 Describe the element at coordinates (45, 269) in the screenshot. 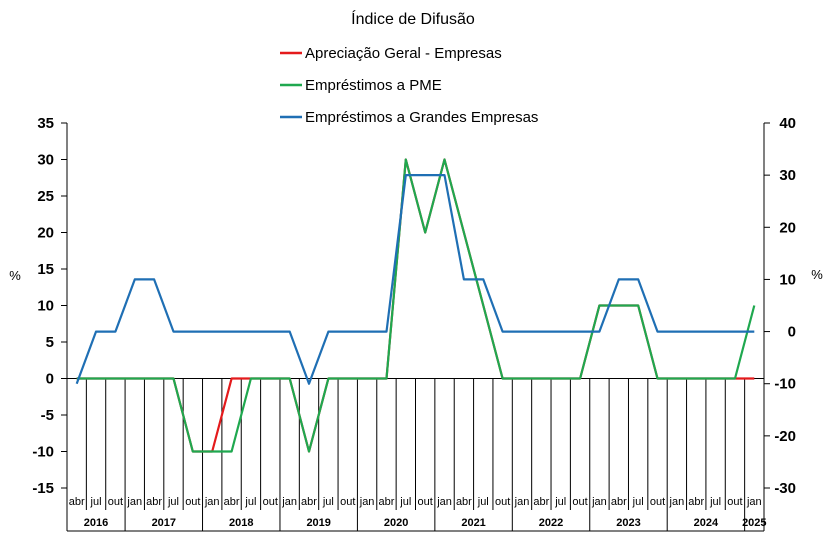

I see `left-axis-tick-label: 15` at that location.